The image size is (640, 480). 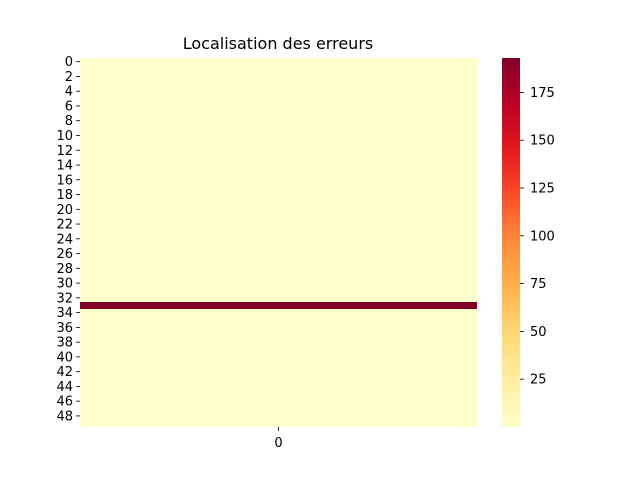 What do you see at coordinates (64, 166) in the screenshot?
I see `y-tick-label: 14` at bounding box center [64, 166].